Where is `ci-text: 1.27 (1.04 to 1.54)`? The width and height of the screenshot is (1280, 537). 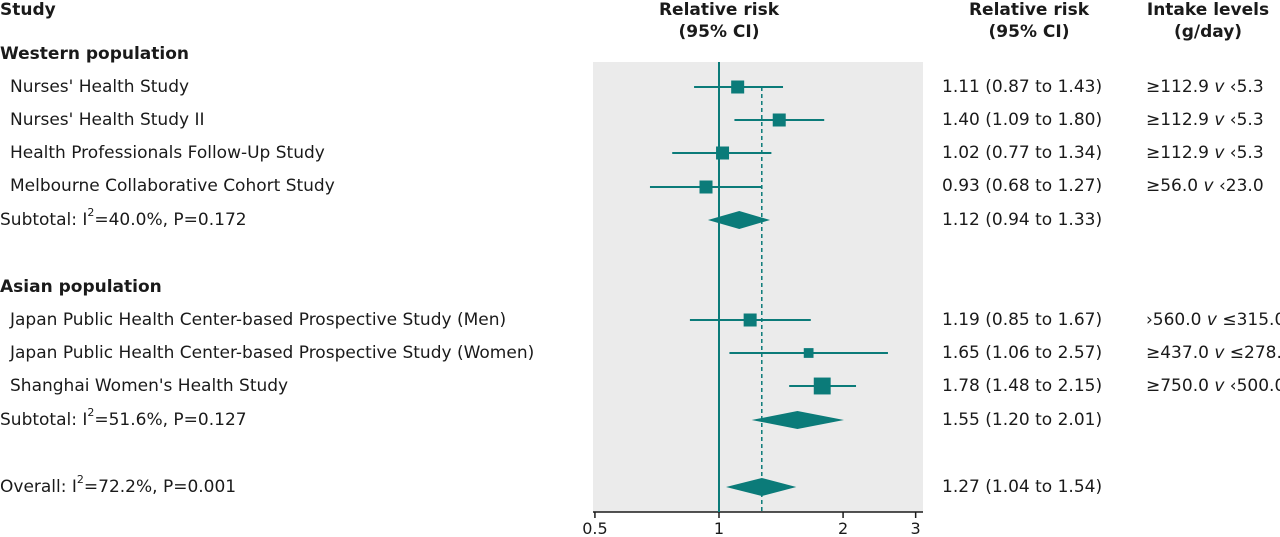
ci-text: 1.27 (1.04 to 1.54) is located at coordinates (1022, 487).